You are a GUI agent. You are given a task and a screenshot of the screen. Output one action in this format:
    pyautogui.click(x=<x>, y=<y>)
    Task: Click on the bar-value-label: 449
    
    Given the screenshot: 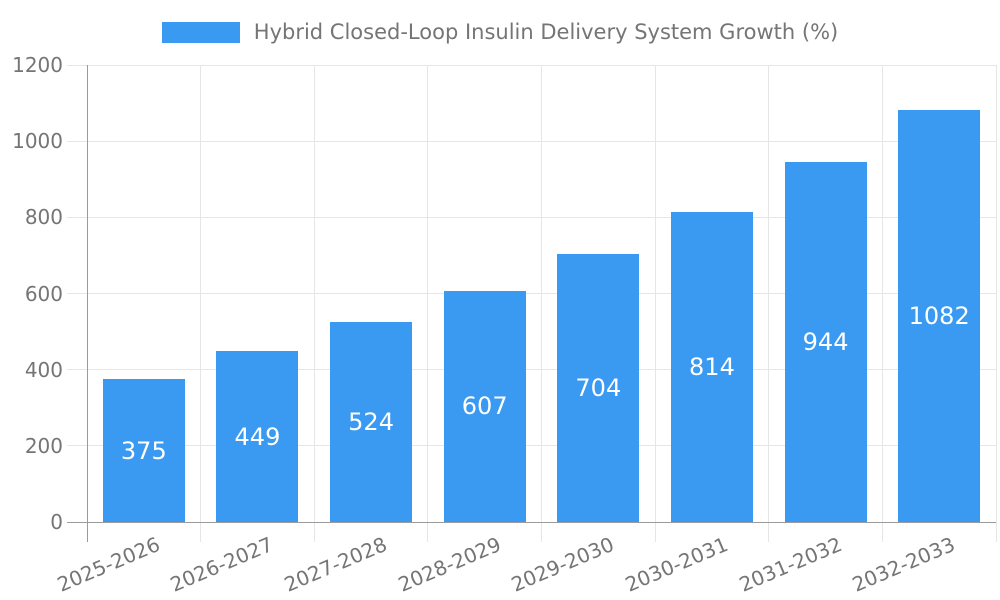 What is the action you would take?
    pyautogui.click(x=257, y=436)
    